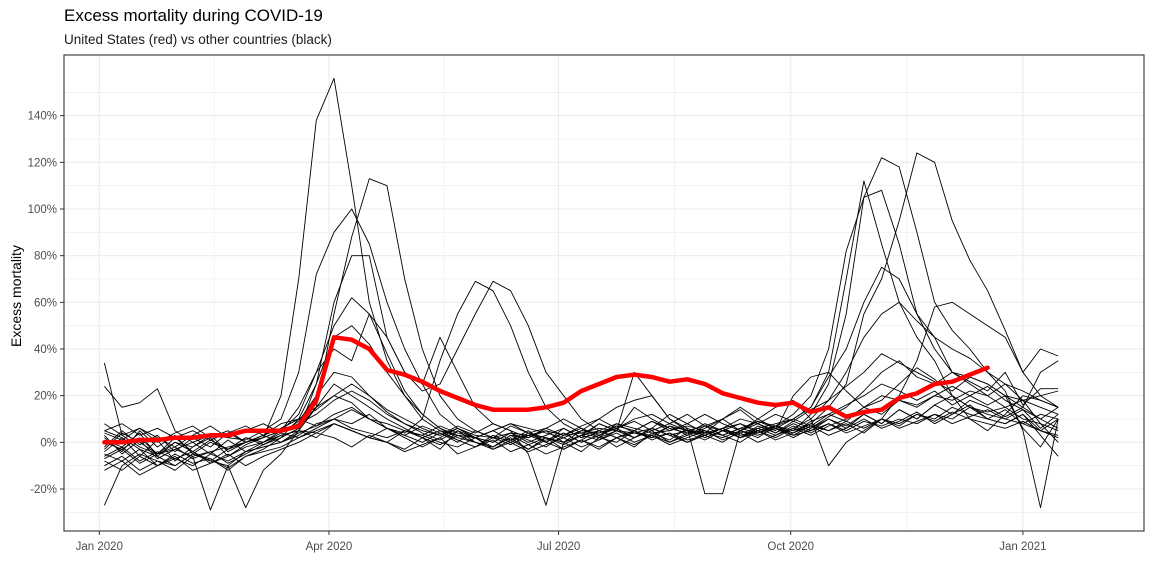 Image resolution: width=1152 pixels, height=576 pixels. I want to click on chart-title: Excess mortality during COVID-19, so click(193, 15).